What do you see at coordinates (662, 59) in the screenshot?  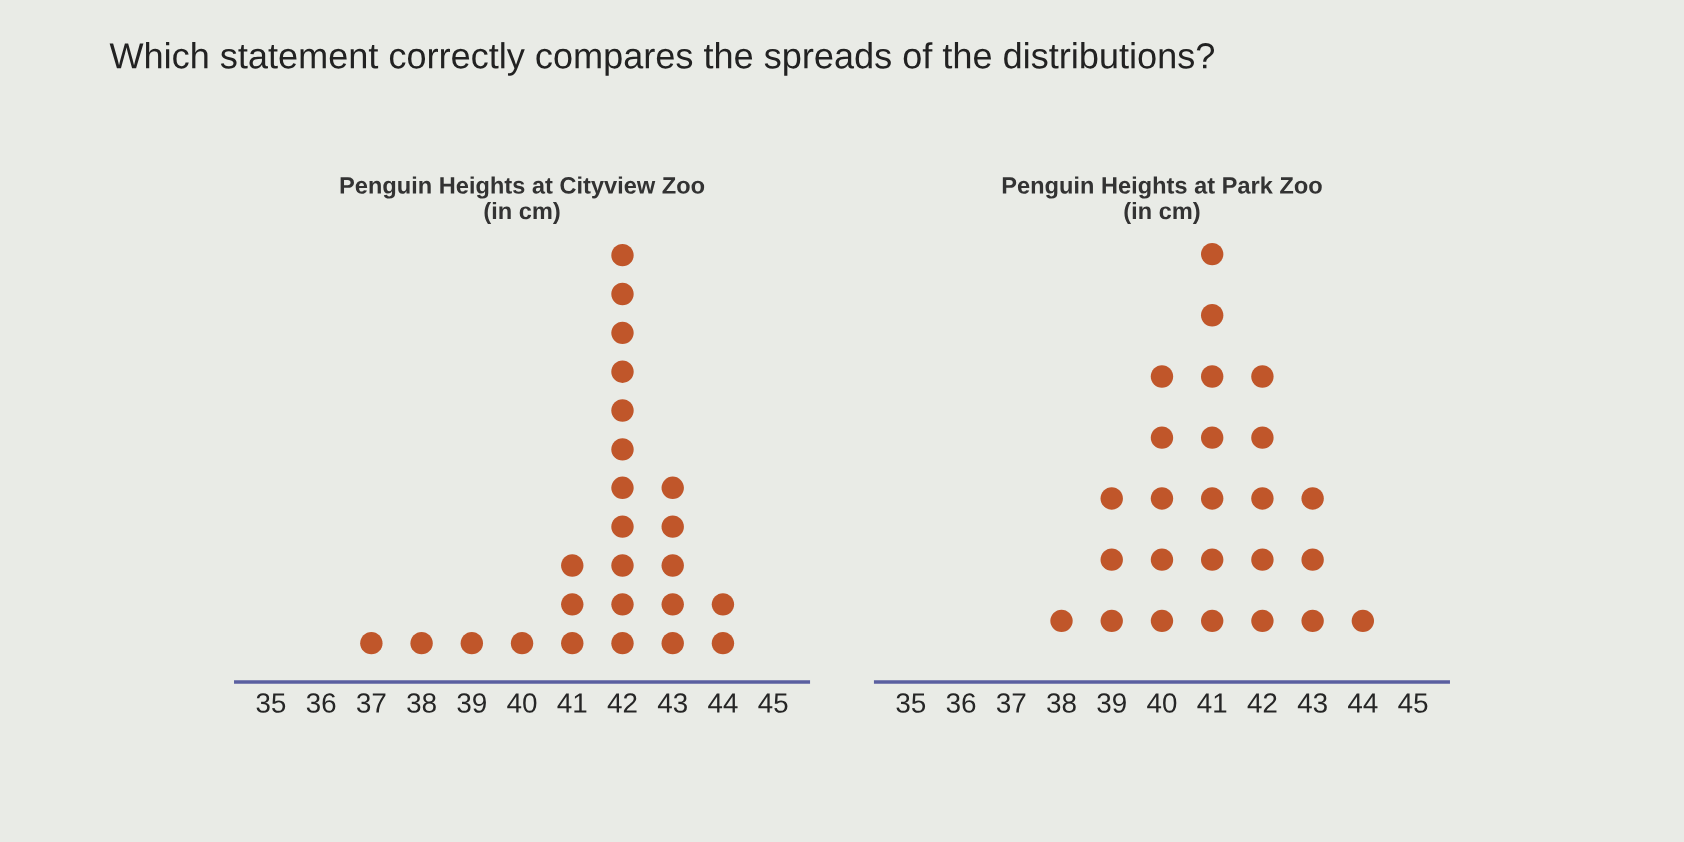 I see `text: Which statement correctly compares the spreads of the distributions?` at bounding box center [662, 59].